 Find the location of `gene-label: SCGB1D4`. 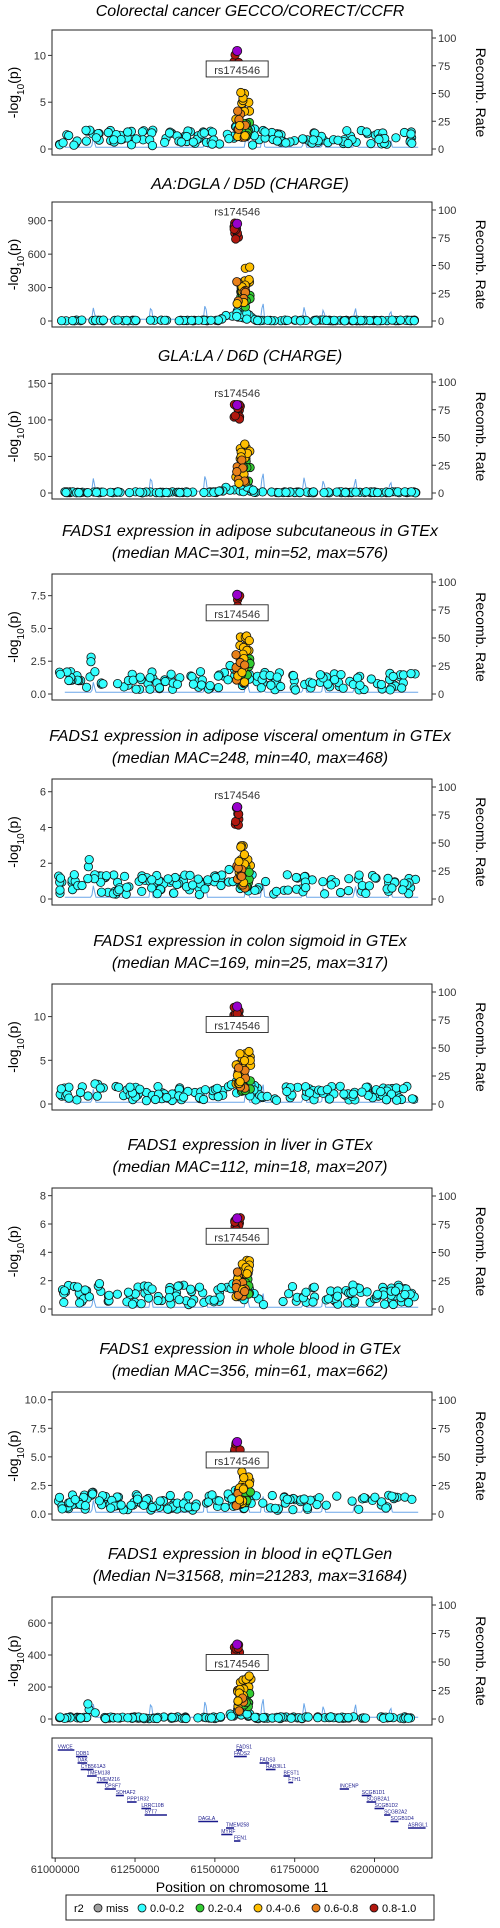

gene-label: SCGB1D4 is located at coordinates (402, 1819).